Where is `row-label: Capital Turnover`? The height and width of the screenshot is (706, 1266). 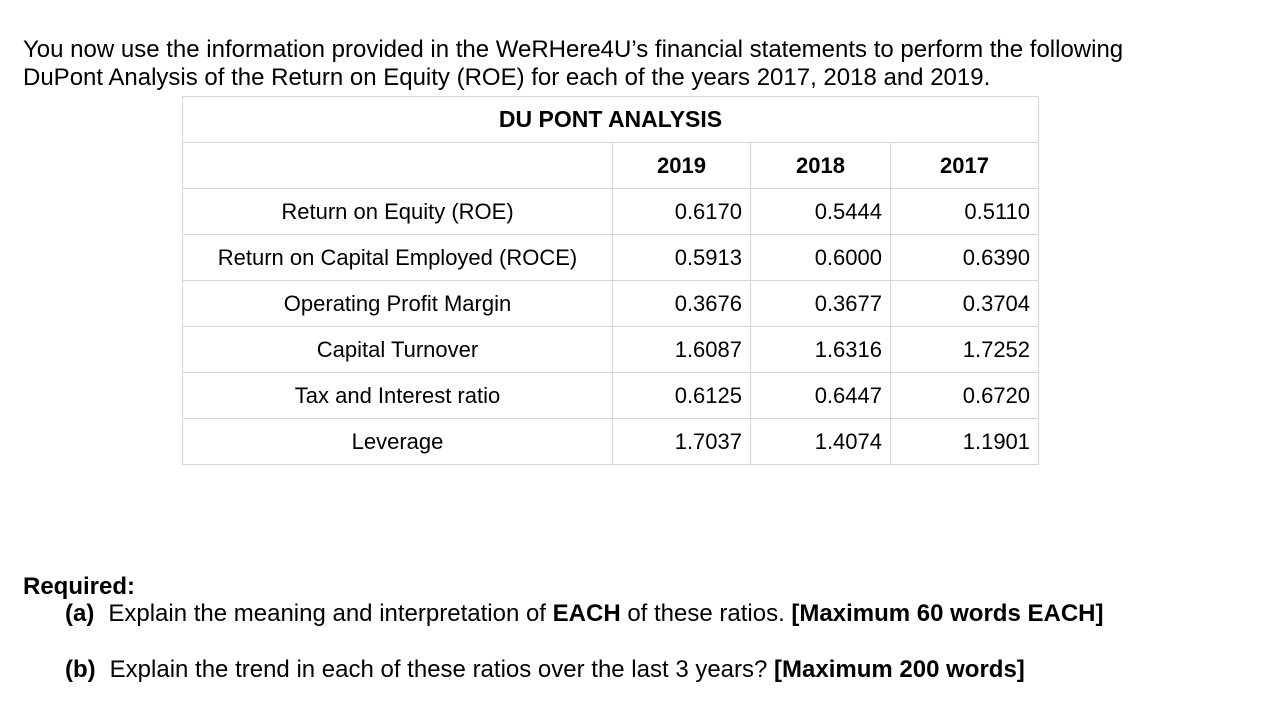
row-label: Capital Turnover is located at coordinates (397, 349).